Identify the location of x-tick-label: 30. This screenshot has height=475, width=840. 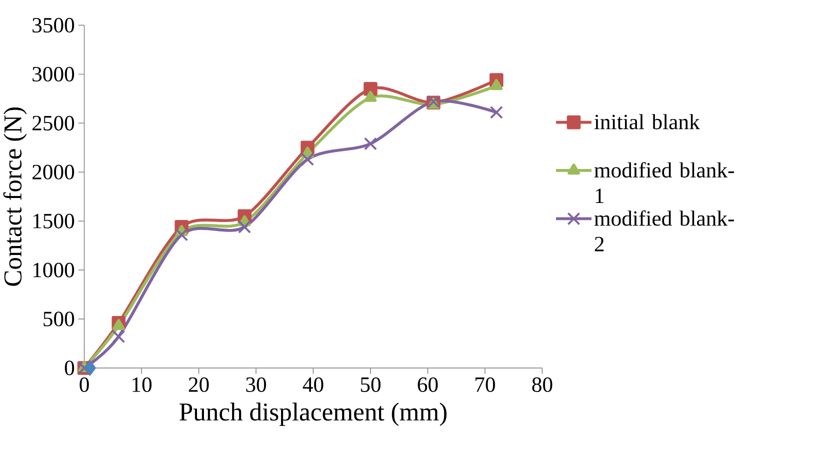
(256, 385).